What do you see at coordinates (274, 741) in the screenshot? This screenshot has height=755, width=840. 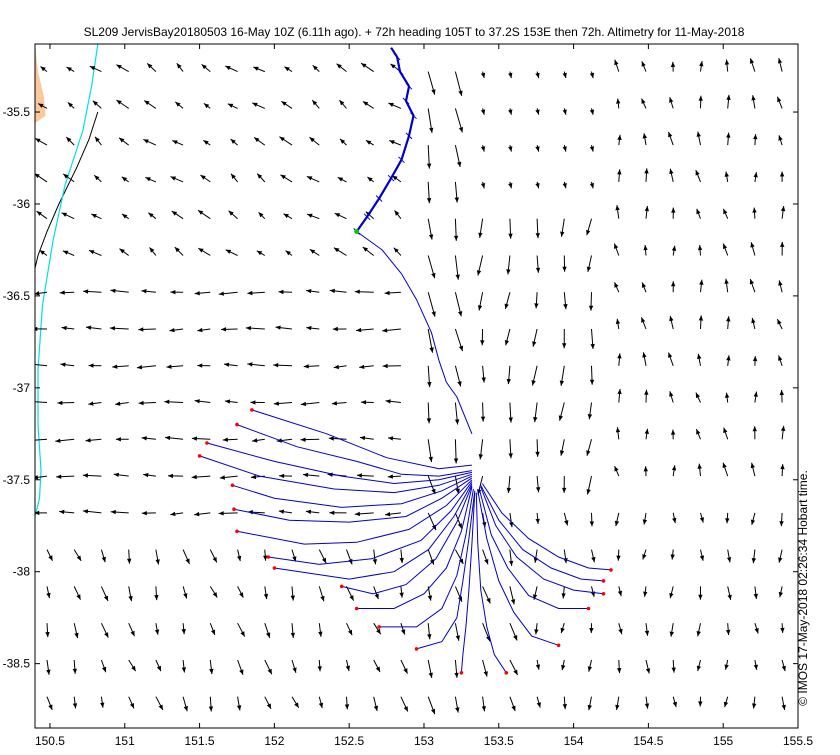 I see `x-tick-label: 152` at bounding box center [274, 741].